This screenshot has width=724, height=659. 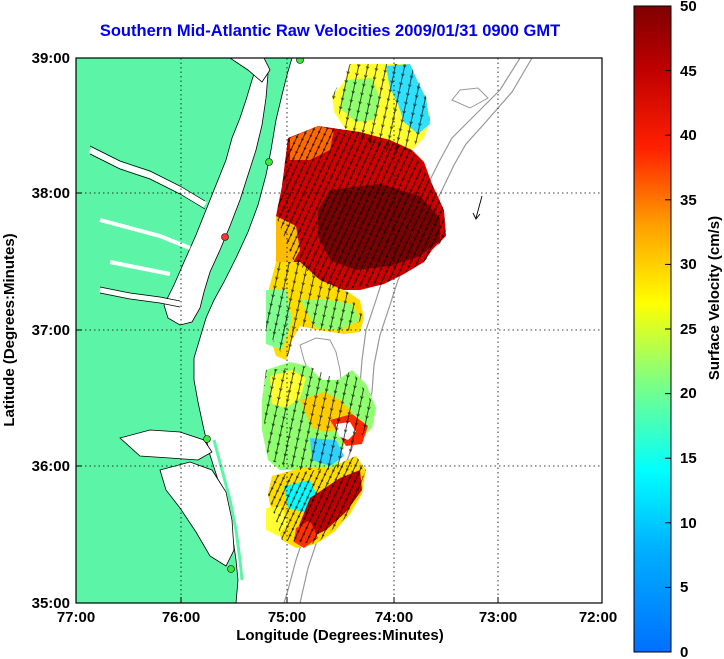 I want to click on colorbar-tick-label: 50, so click(x=688, y=7).